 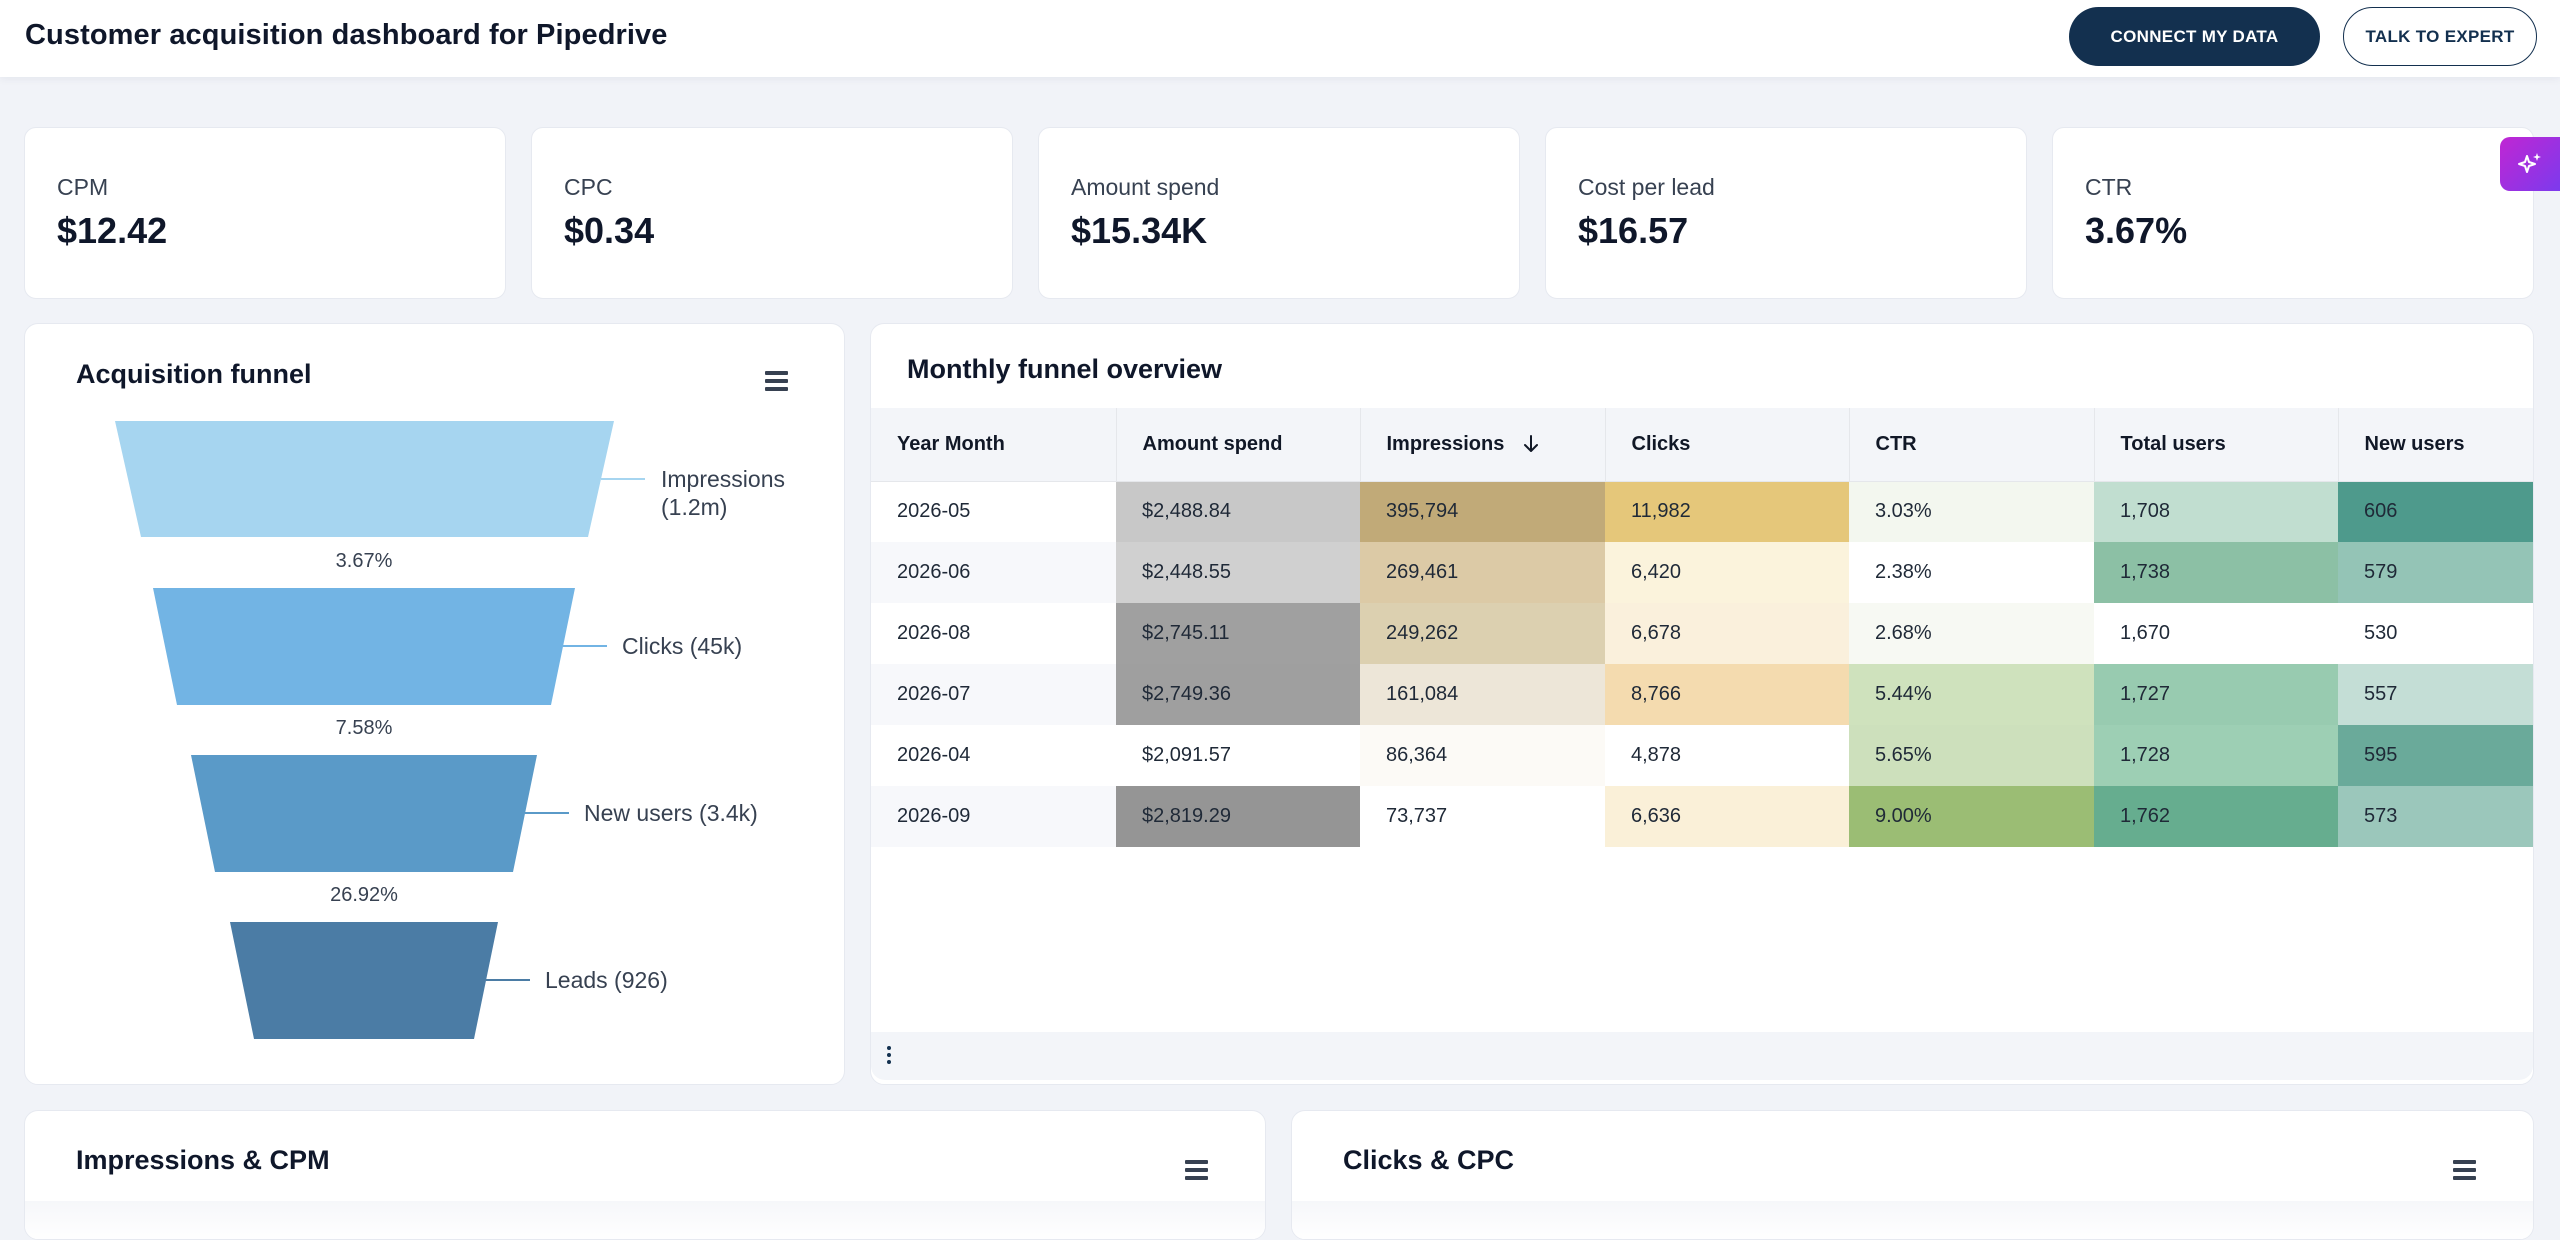 What do you see at coordinates (1727, 572) in the screenshot?
I see `table-cell: 6,420` at bounding box center [1727, 572].